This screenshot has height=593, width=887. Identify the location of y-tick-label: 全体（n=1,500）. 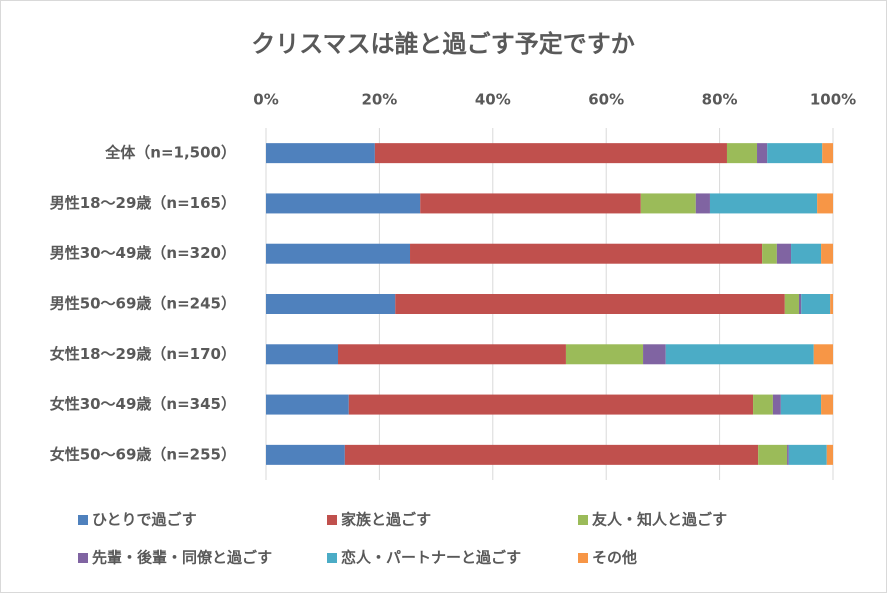
(170, 153).